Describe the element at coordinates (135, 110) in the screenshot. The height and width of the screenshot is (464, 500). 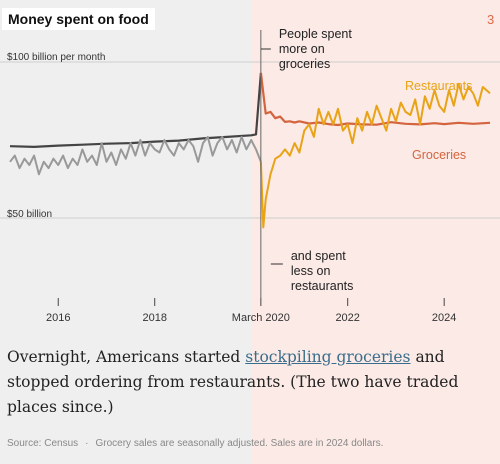
I see `groceries-line-before` at that location.